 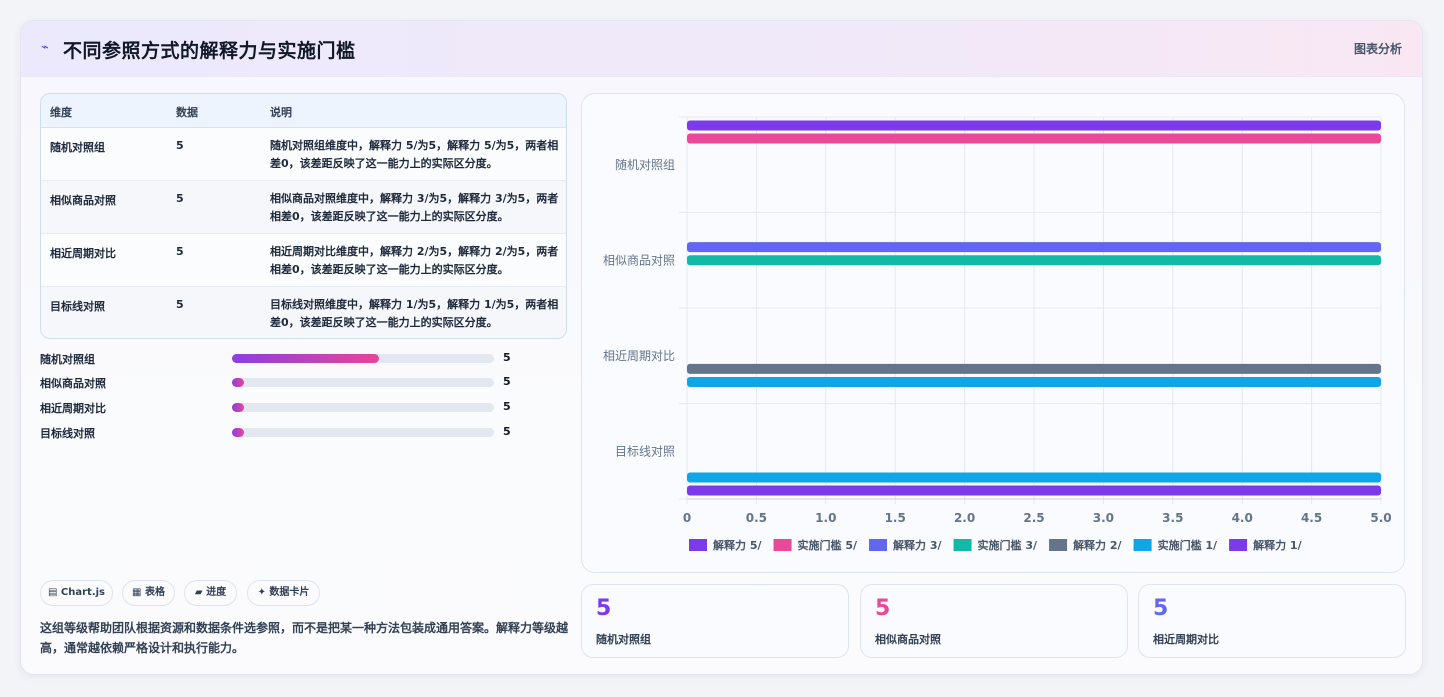 What do you see at coordinates (994, 621) in the screenshot?
I see `kpi-card: 5 相似商品对照` at bounding box center [994, 621].